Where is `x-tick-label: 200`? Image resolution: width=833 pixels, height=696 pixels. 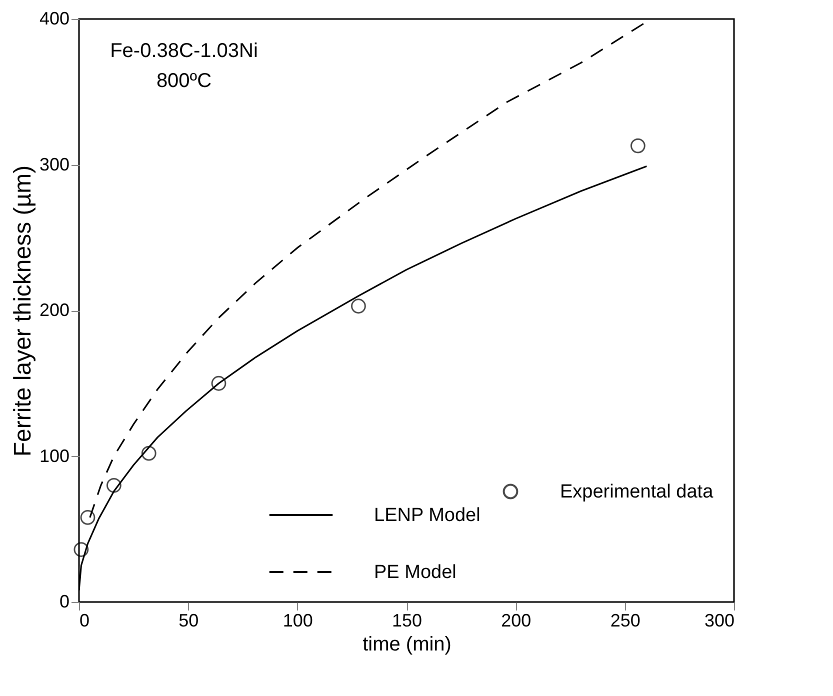
x-tick-label: 200 is located at coordinates (516, 620).